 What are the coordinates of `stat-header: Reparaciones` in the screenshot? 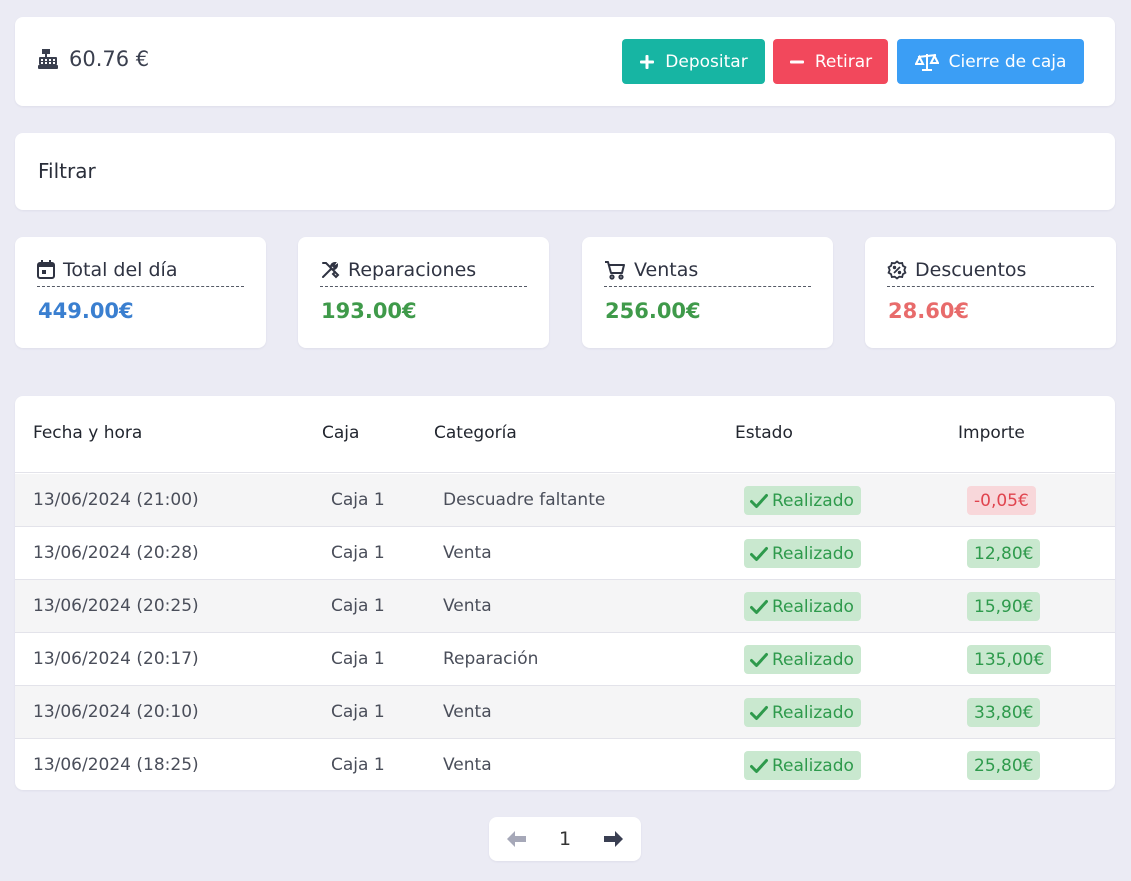 It's located at (423, 272).